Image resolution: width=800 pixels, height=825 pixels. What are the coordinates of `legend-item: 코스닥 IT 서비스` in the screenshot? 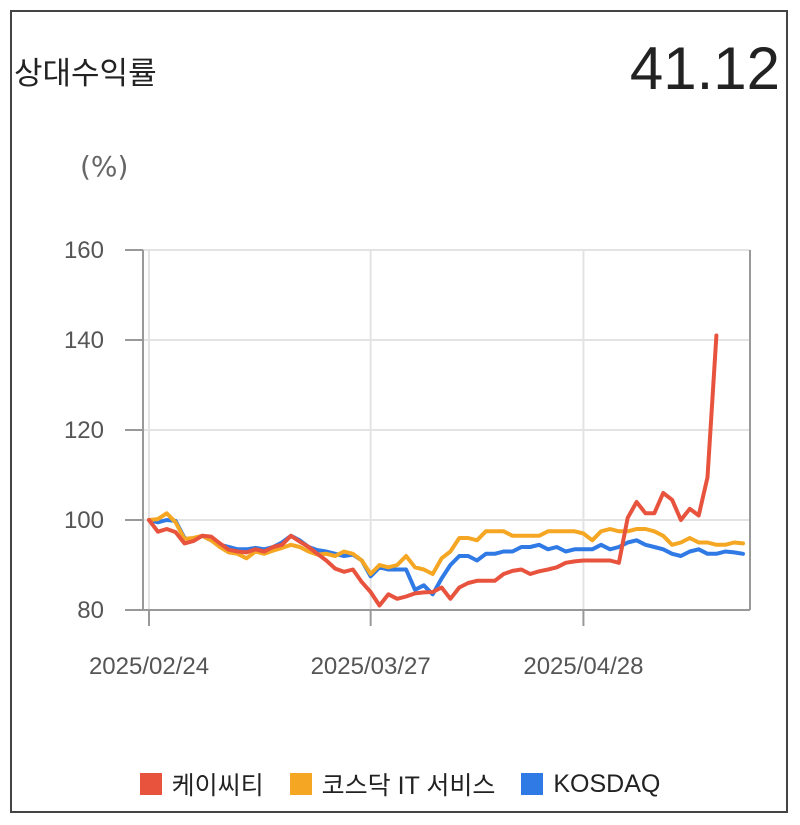 It's located at (392, 784).